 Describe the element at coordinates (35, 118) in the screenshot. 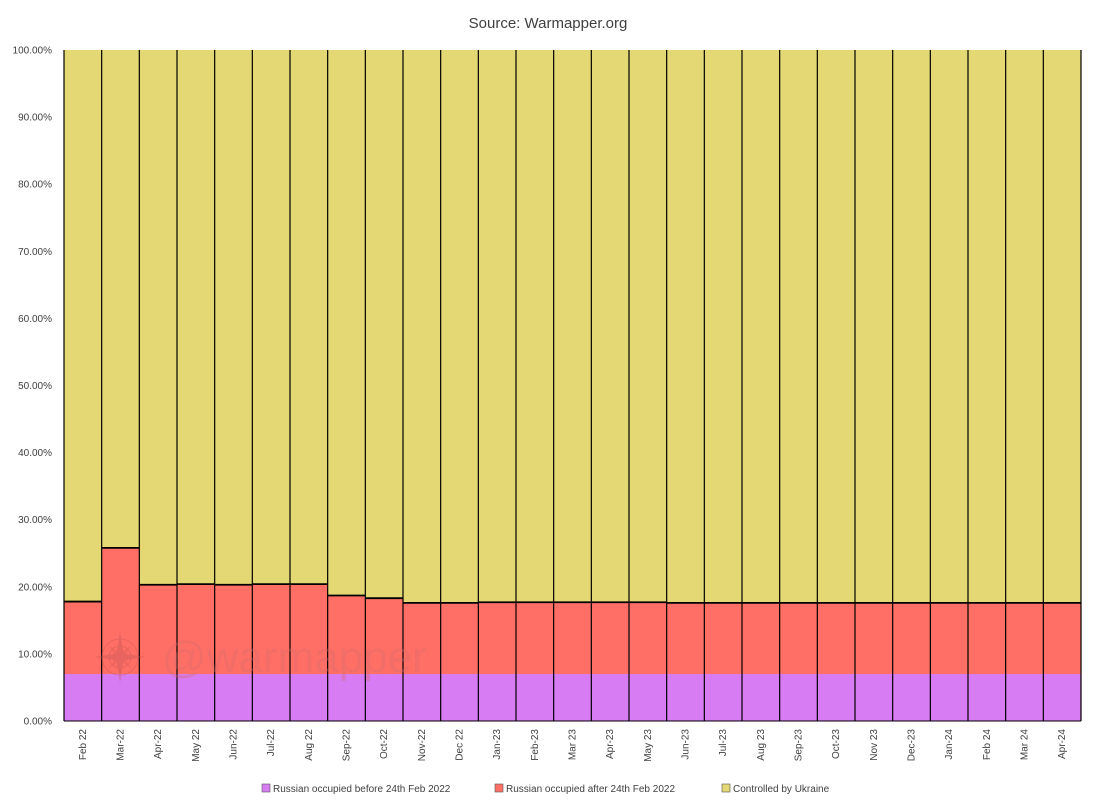

I see `y-tick-label: 90.00%` at that location.